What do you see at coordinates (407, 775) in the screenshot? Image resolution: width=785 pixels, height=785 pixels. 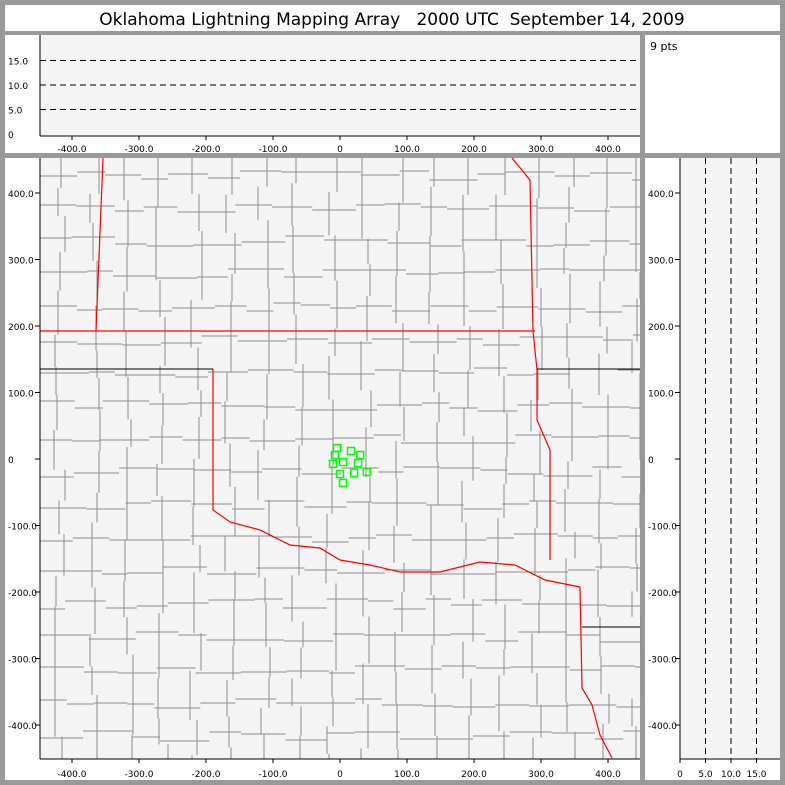 I see `map-x-tick-label: 100.0` at bounding box center [407, 775].